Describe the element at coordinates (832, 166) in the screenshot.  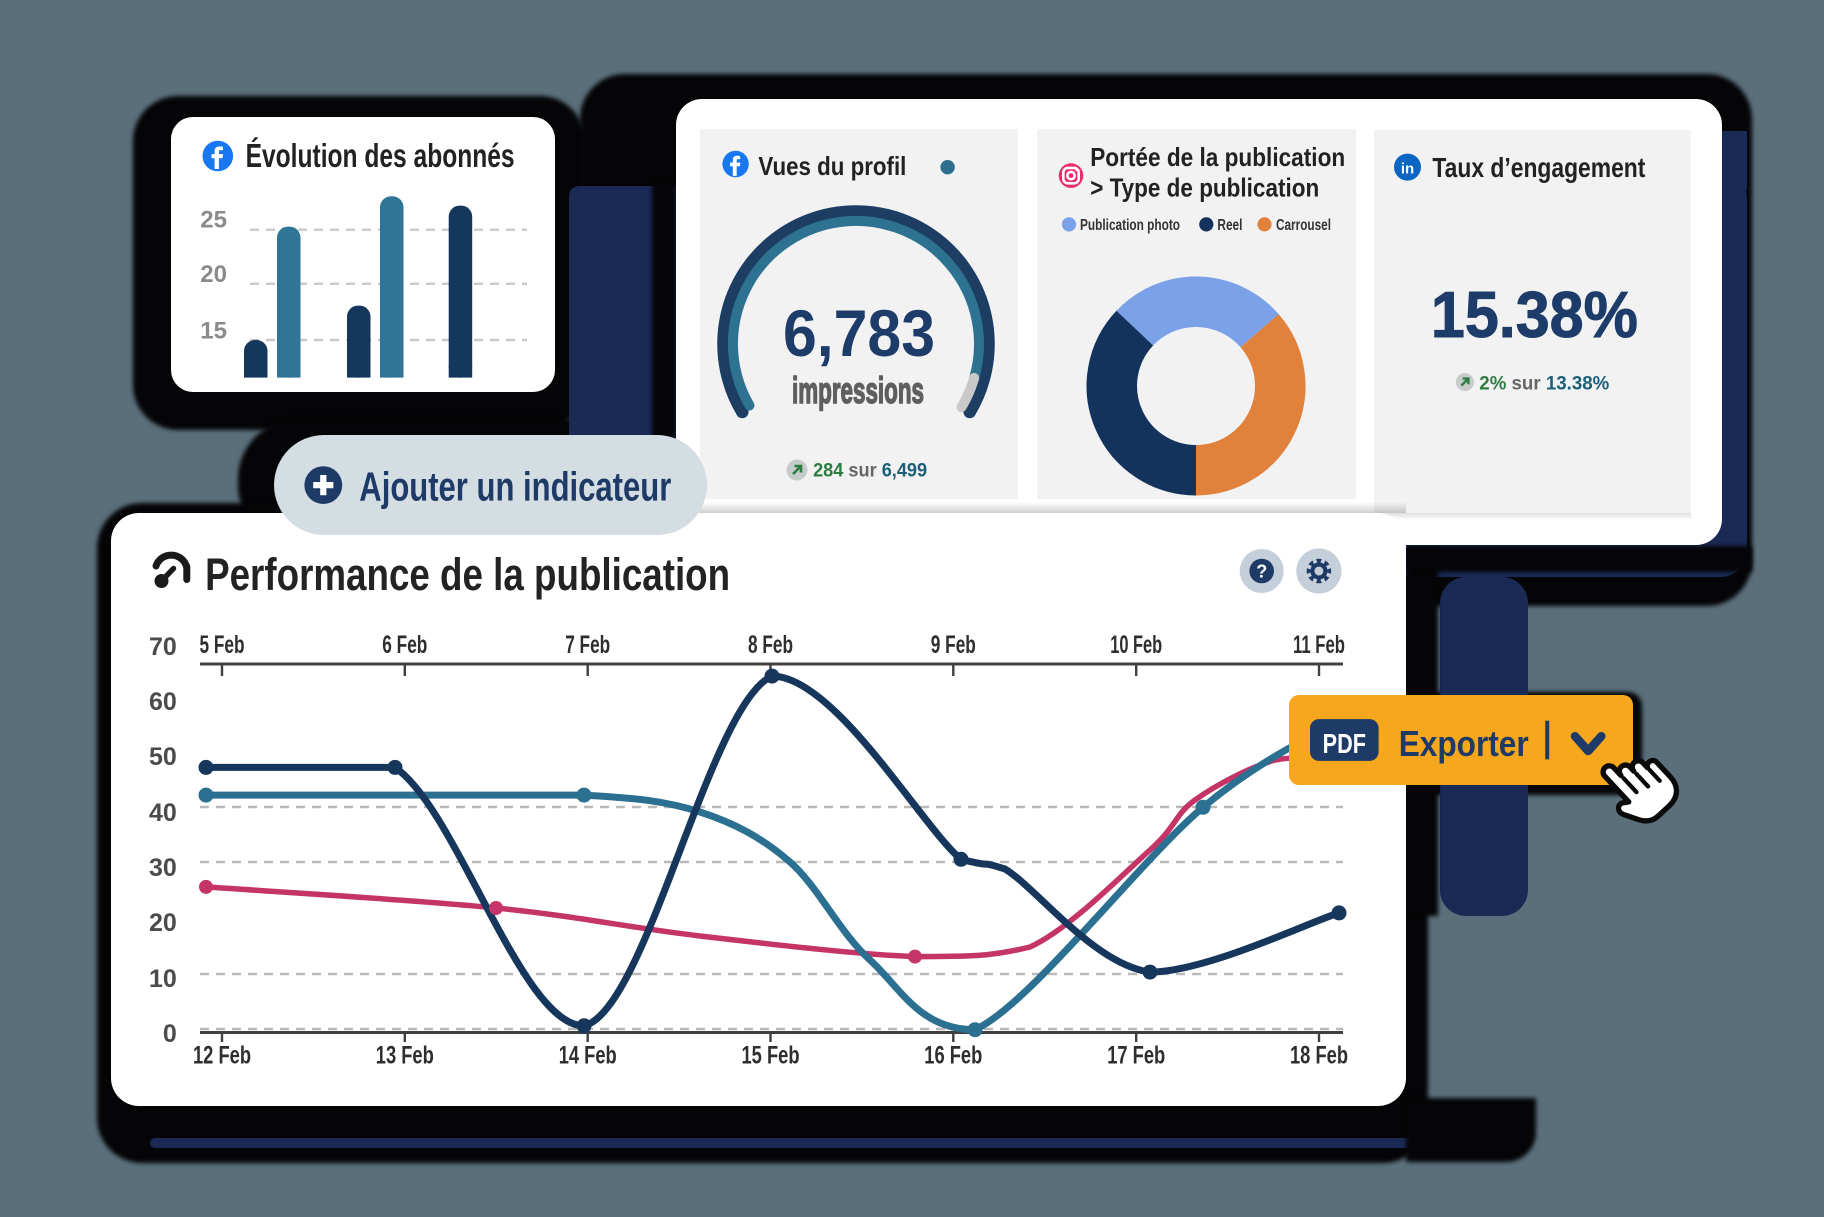
I see `svg-text: Vues du profil` at that location.